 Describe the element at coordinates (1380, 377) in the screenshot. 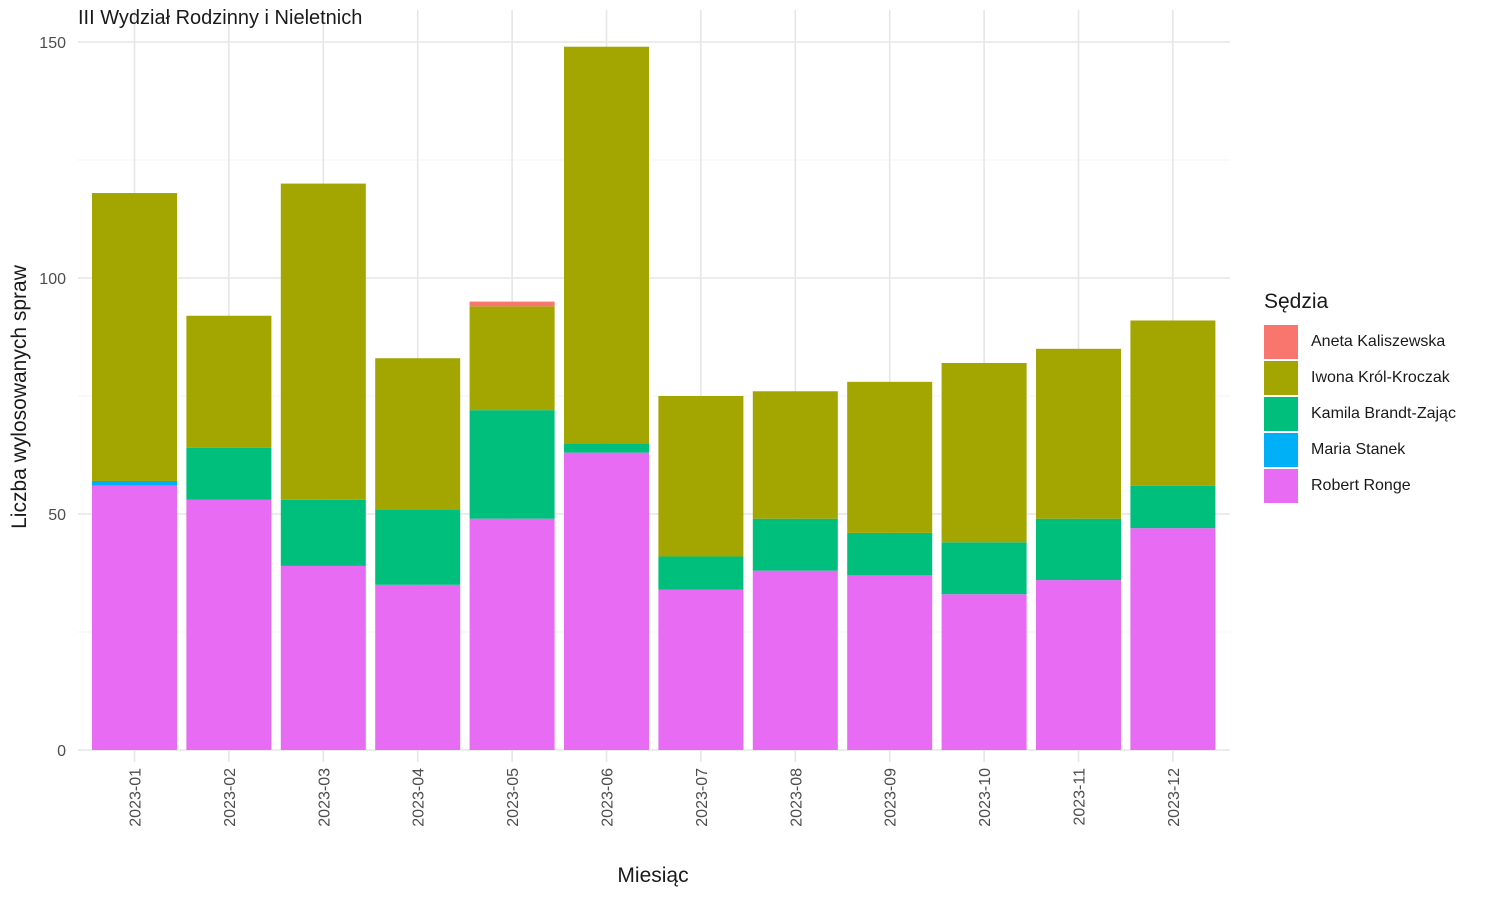

I see `legend-label: Iwona Król-Kroczak` at that location.